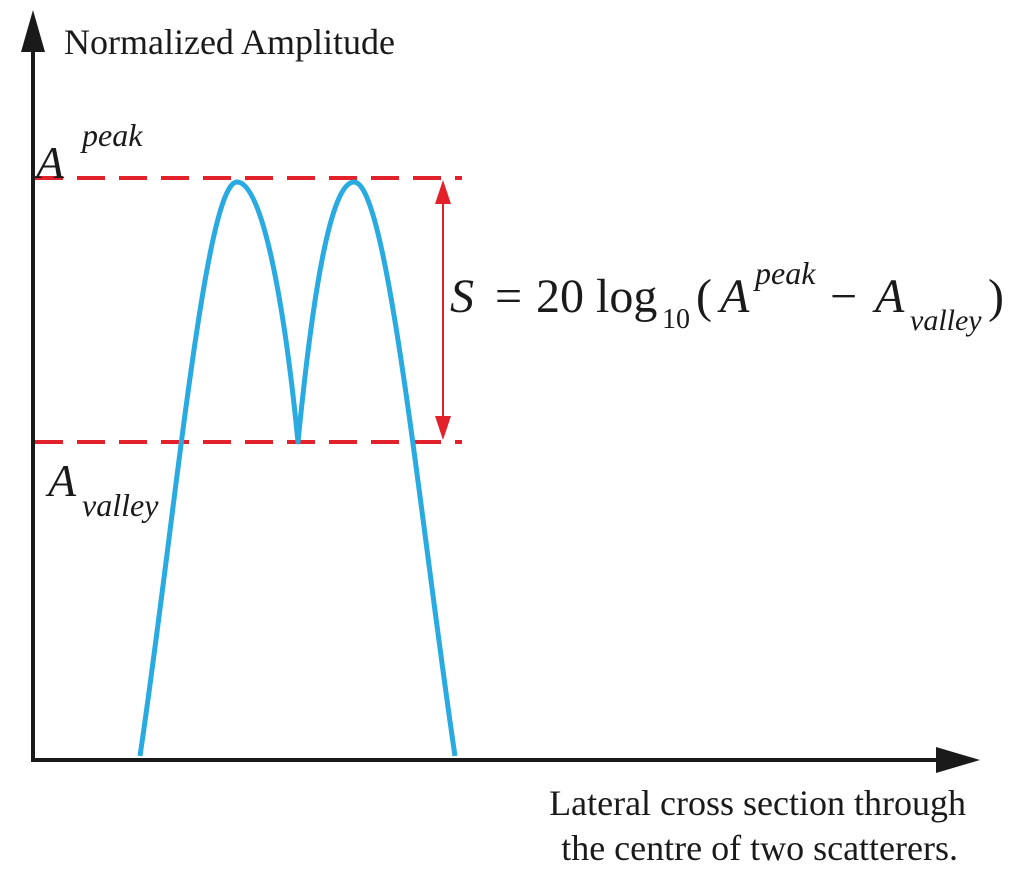  Describe the element at coordinates (61, 480) in the screenshot. I see `valley-label-base: A` at that location.